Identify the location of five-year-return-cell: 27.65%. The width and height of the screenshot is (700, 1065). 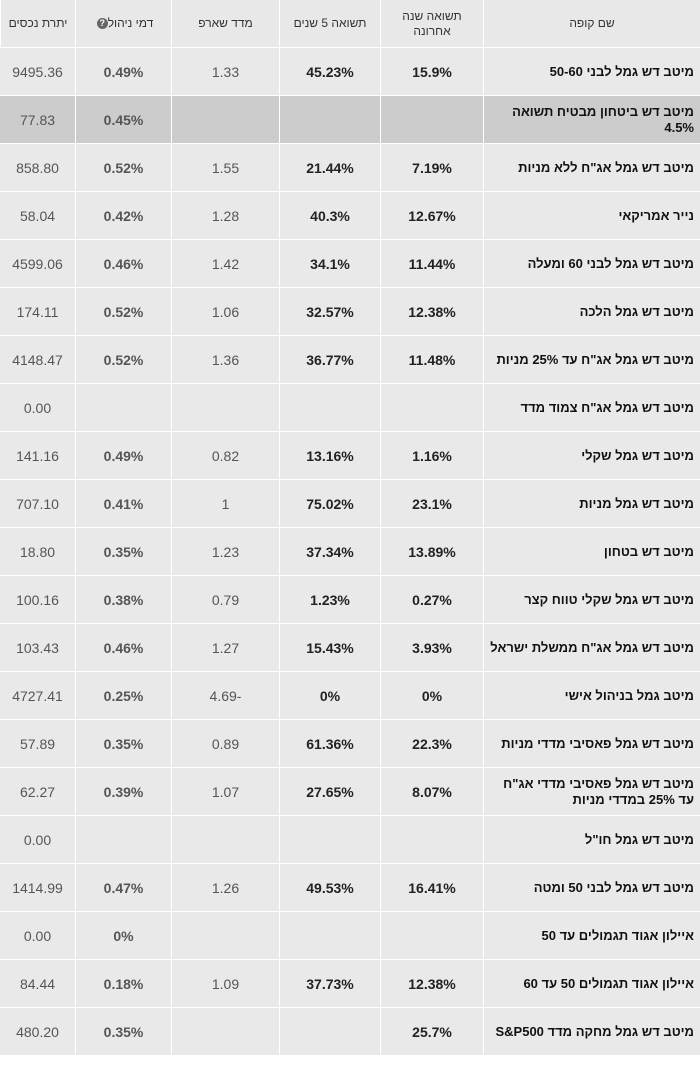
(329, 791).